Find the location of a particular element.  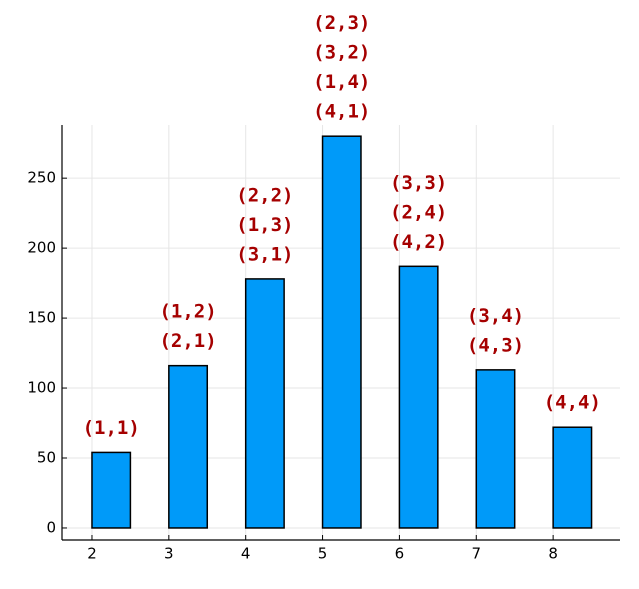

bar-annotation: (1,1) is located at coordinates (111, 428).